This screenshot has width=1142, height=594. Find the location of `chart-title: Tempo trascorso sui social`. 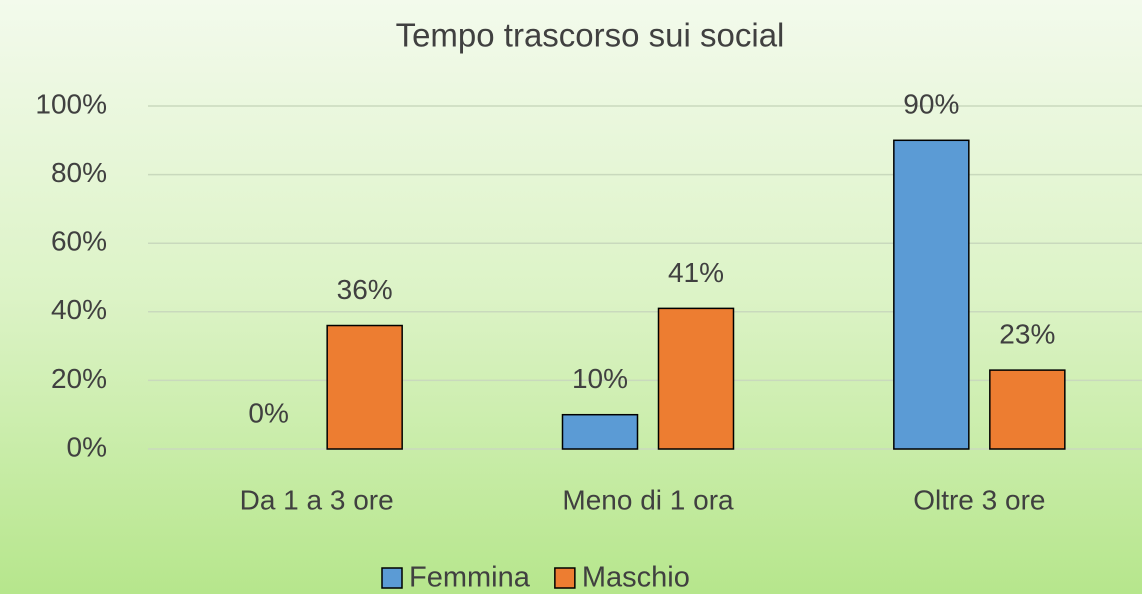

chart-title: Tempo trascorso sui social is located at coordinates (590, 35).